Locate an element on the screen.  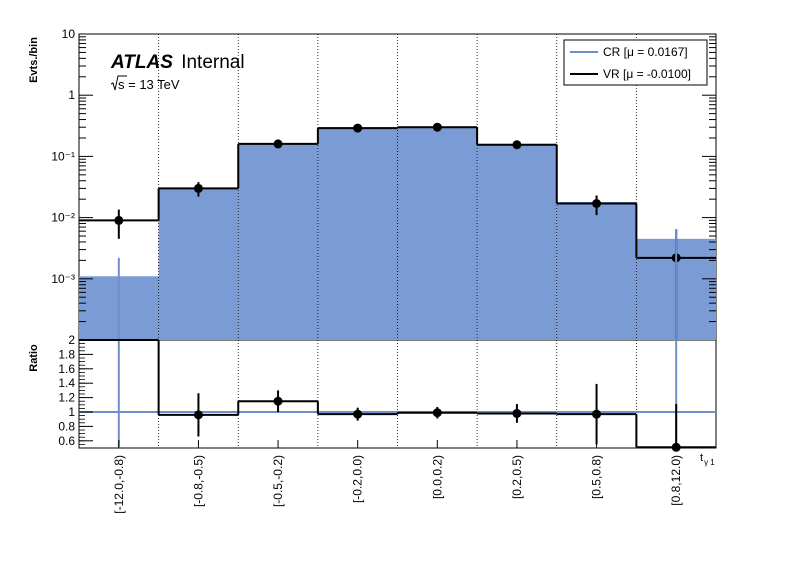
x-axis-title: tγ 1 is located at coordinates (707, 459).